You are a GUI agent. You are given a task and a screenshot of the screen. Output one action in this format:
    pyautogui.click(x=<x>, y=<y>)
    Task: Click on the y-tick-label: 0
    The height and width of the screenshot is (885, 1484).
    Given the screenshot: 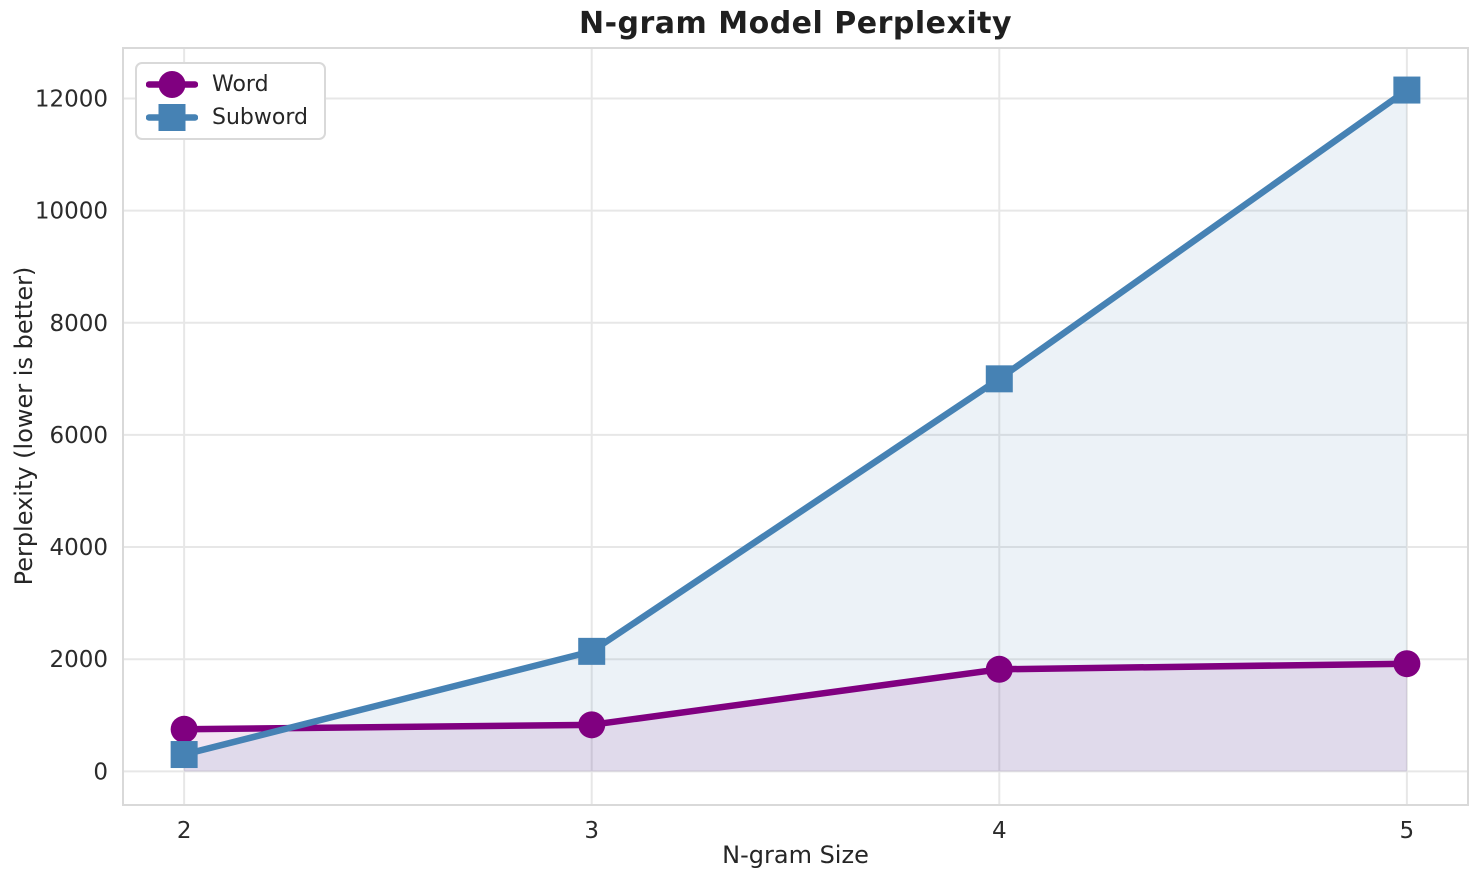 What is the action you would take?
    pyautogui.click(x=100, y=772)
    